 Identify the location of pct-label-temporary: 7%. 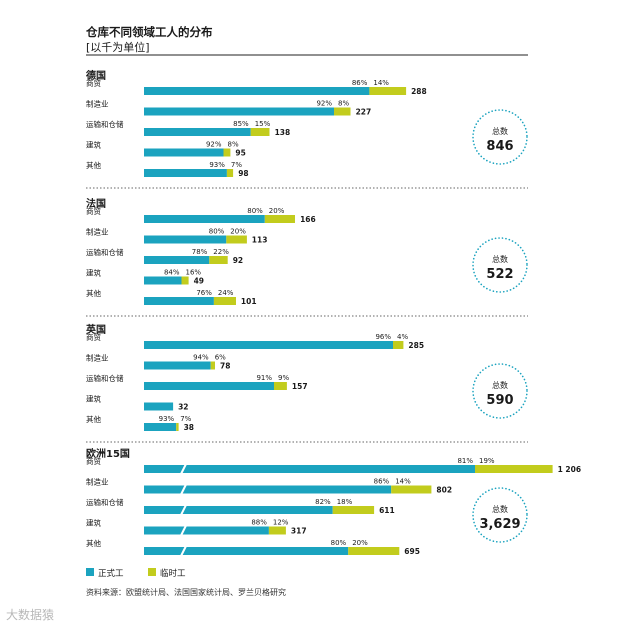
(236, 165).